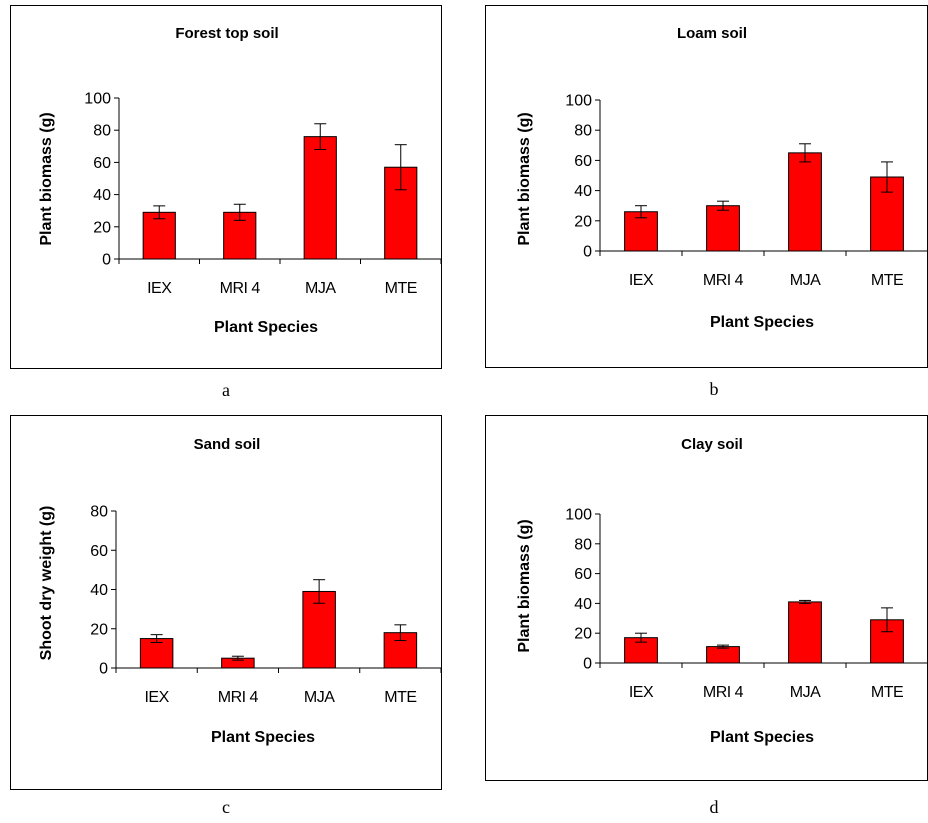  What do you see at coordinates (714, 389) in the screenshot?
I see `panel-caption-b: b` at bounding box center [714, 389].